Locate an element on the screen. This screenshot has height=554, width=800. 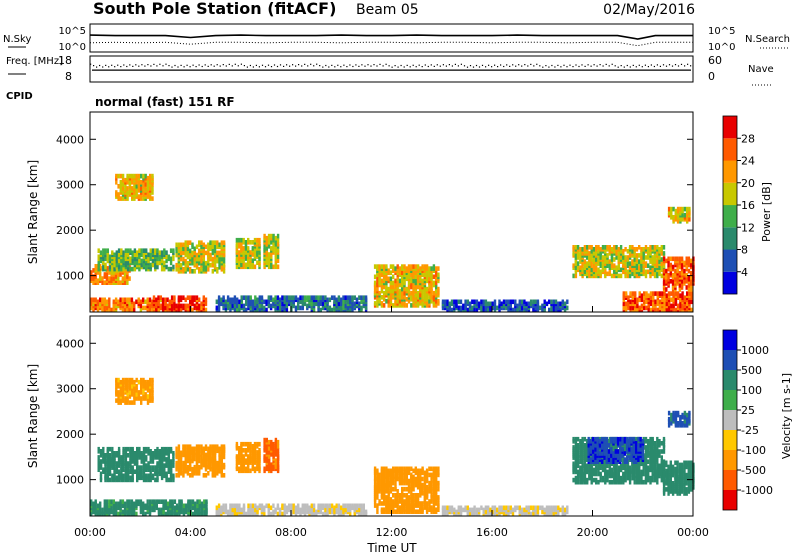
y-tick-label: 4000 is located at coordinates (70, 139).